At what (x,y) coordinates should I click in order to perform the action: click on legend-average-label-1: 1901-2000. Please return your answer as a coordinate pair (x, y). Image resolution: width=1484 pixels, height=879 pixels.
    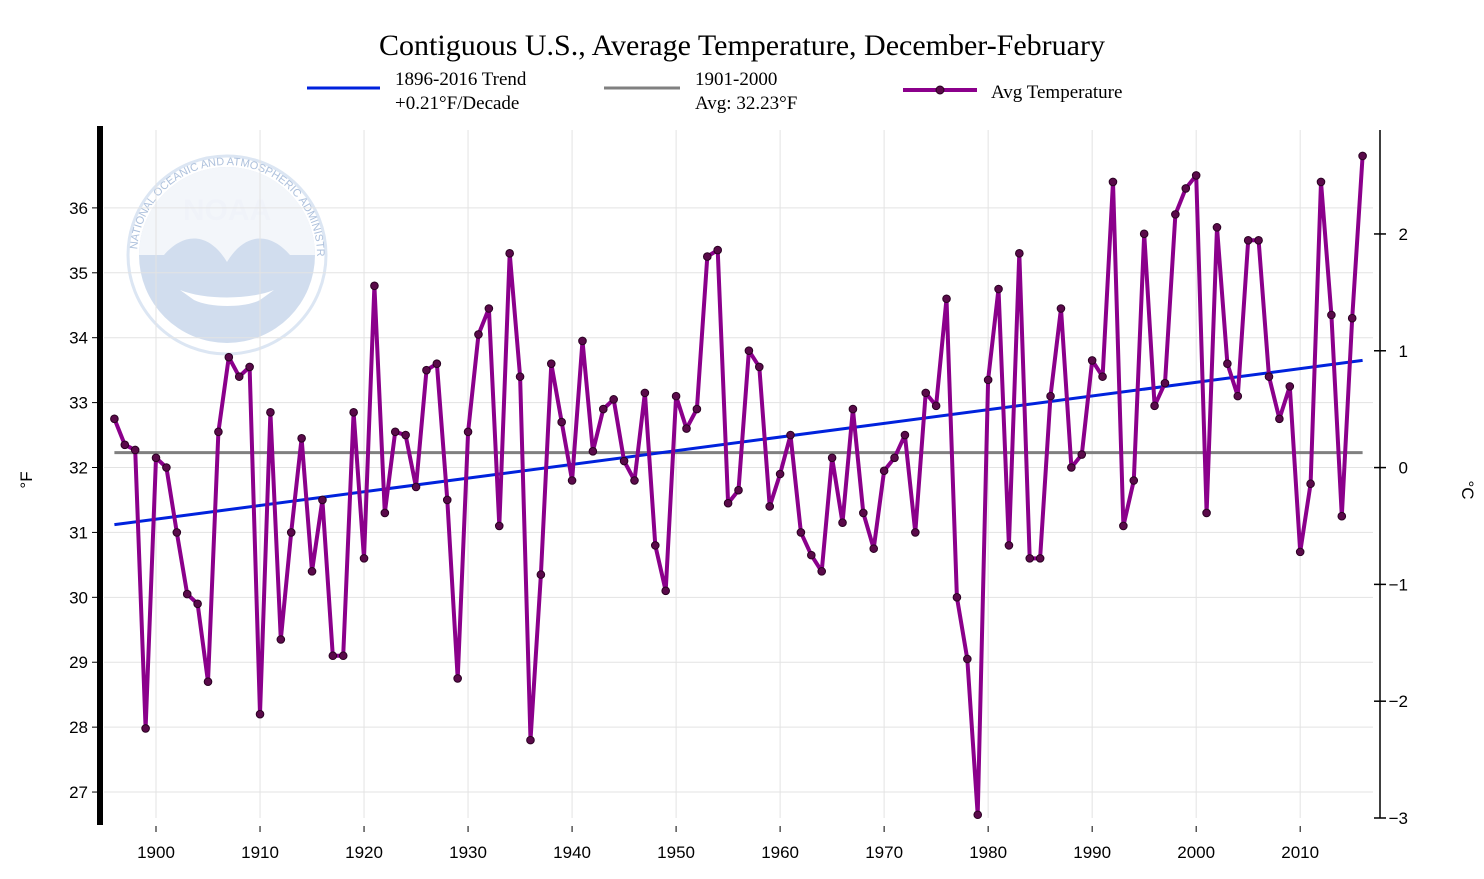
    Looking at the image, I should click on (736, 79).